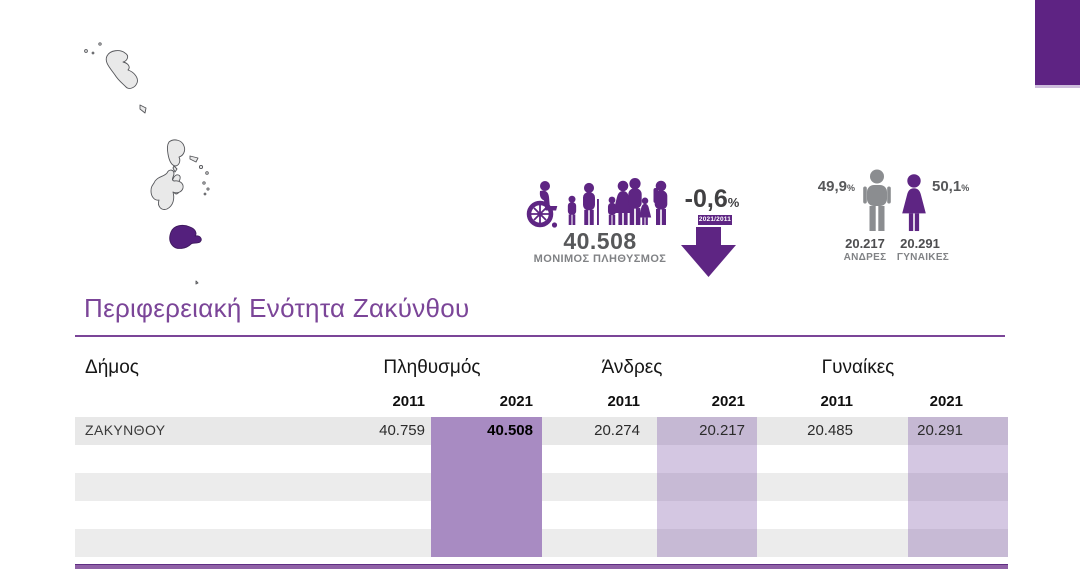  Describe the element at coordinates (486, 487) in the screenshot. I see `highlight-column-population-2021` at that location.